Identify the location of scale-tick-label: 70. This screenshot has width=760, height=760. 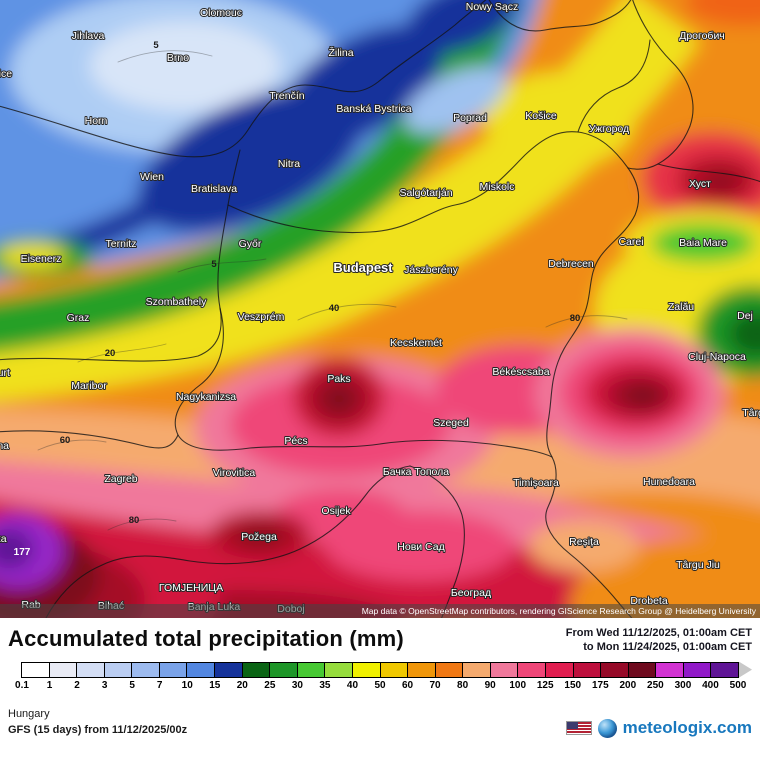
(435, 685).